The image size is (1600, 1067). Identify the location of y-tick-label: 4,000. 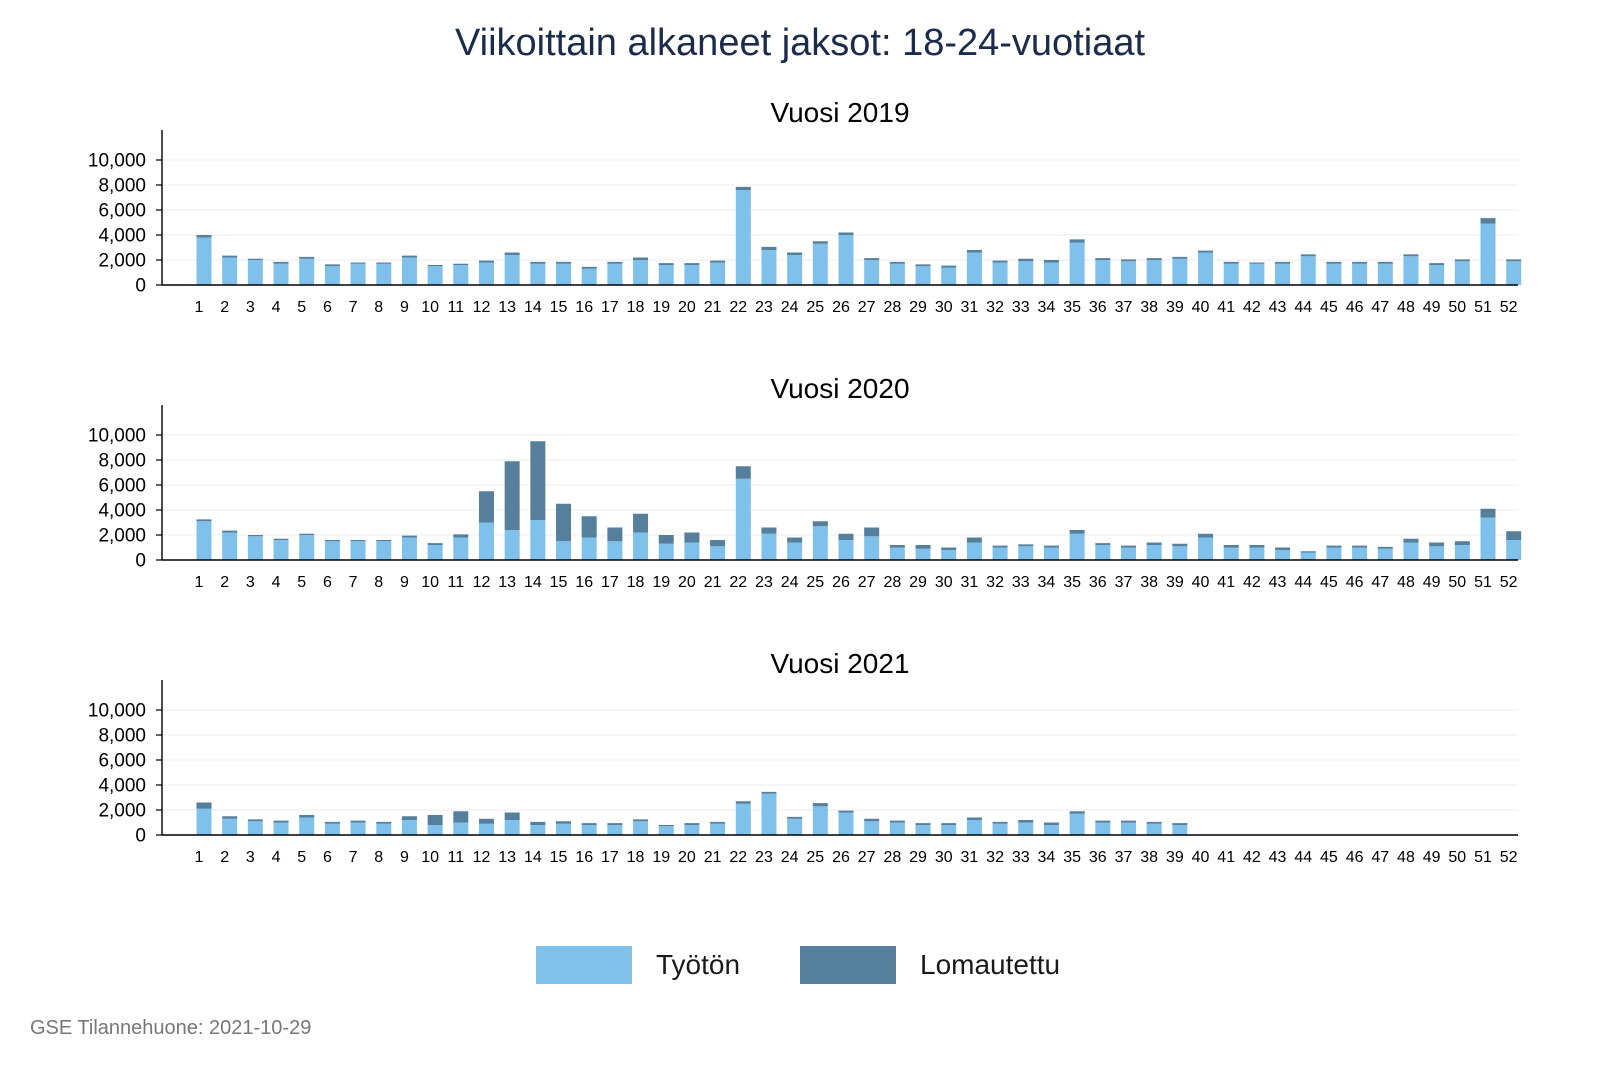
(122, 786).